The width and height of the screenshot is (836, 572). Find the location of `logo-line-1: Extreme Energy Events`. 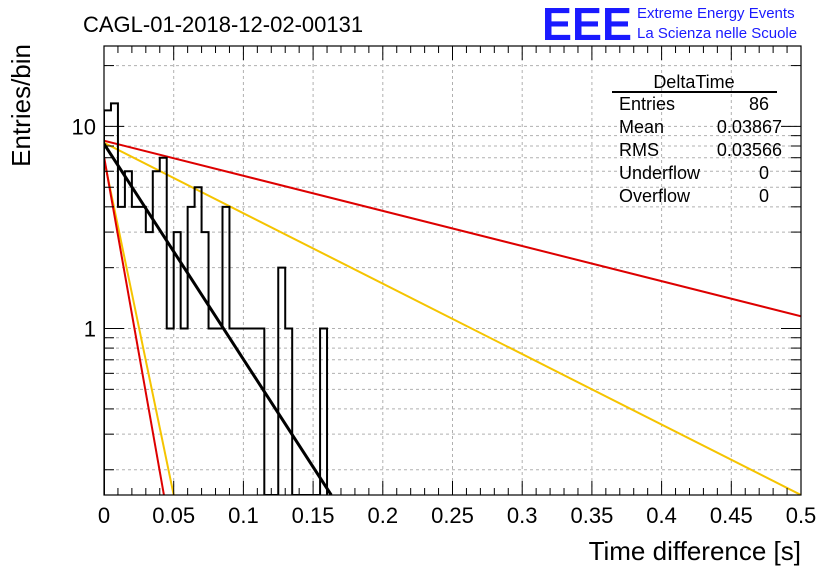

logo-line-1: Extreme Energy Events is located at coordinates (716, 13).